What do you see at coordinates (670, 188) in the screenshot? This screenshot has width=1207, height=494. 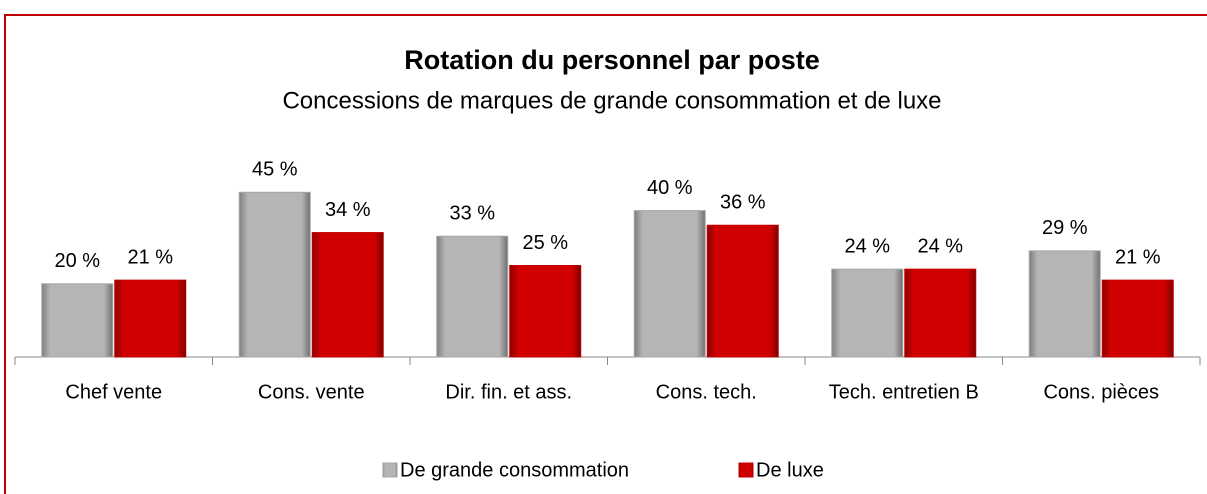 I see `data-label: 40 %` at bounding box center [670, 188].